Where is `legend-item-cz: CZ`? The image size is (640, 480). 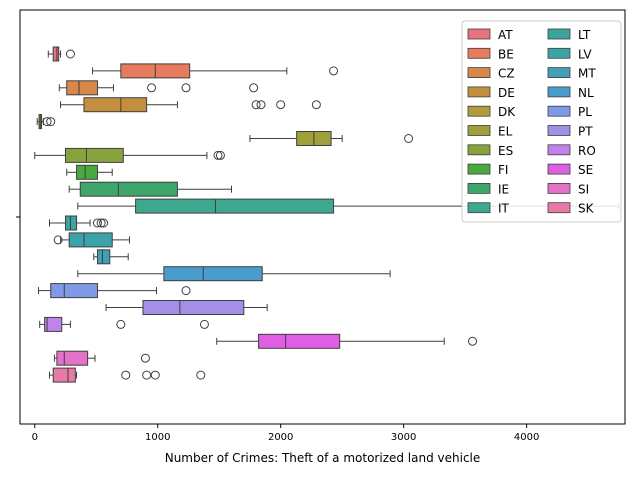
legend-item-cz: CZ is located at coordinates (491, 74).